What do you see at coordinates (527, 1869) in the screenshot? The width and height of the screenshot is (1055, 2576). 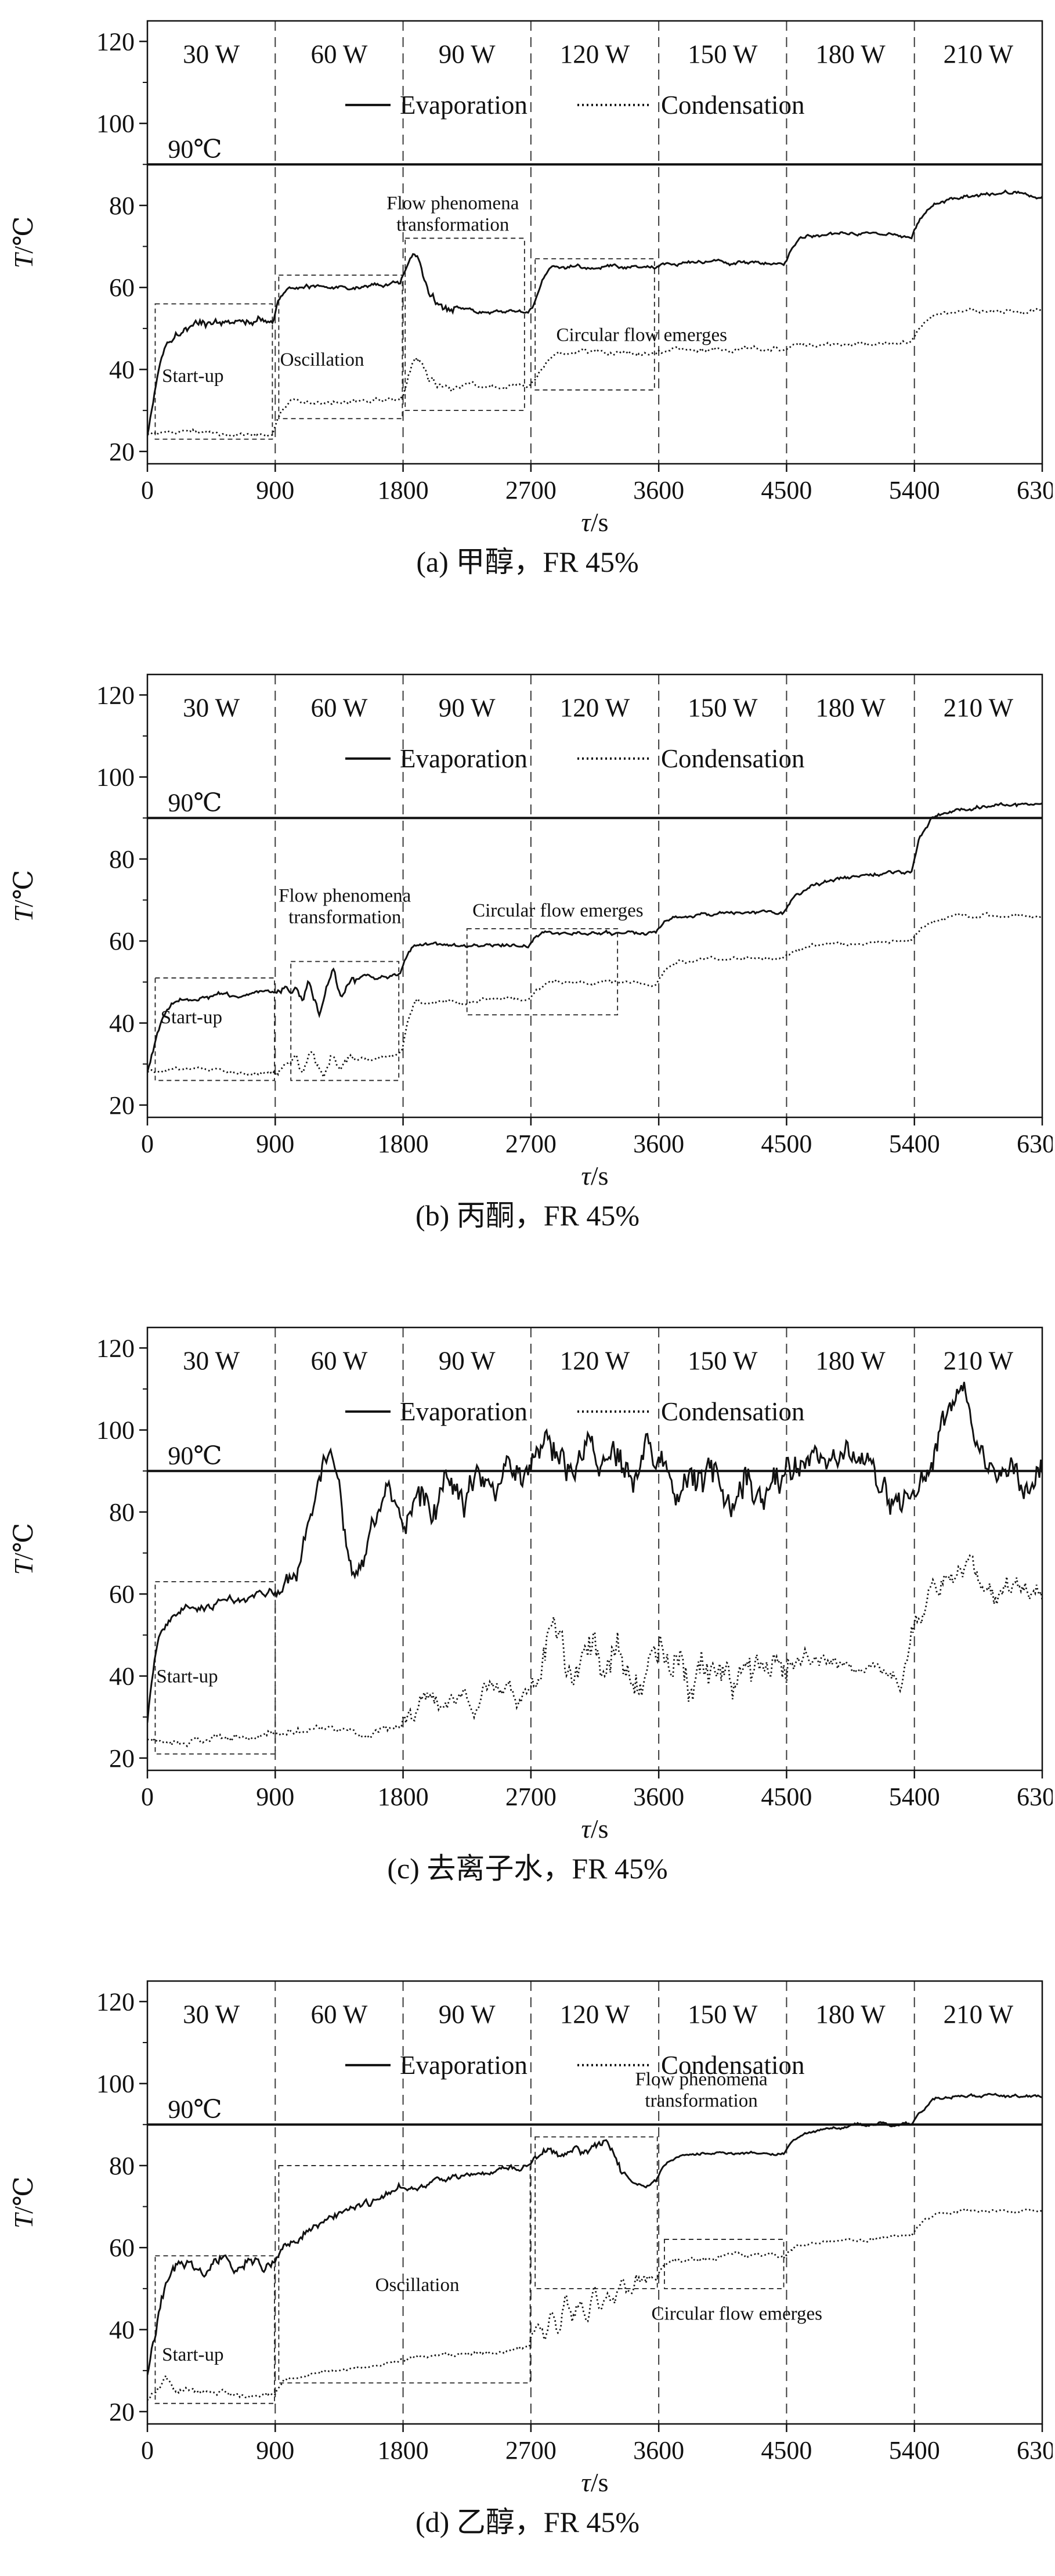 I see `chart-caption-c: (c) 去离子水，FR 45%` at bounding box center [527, 1869].